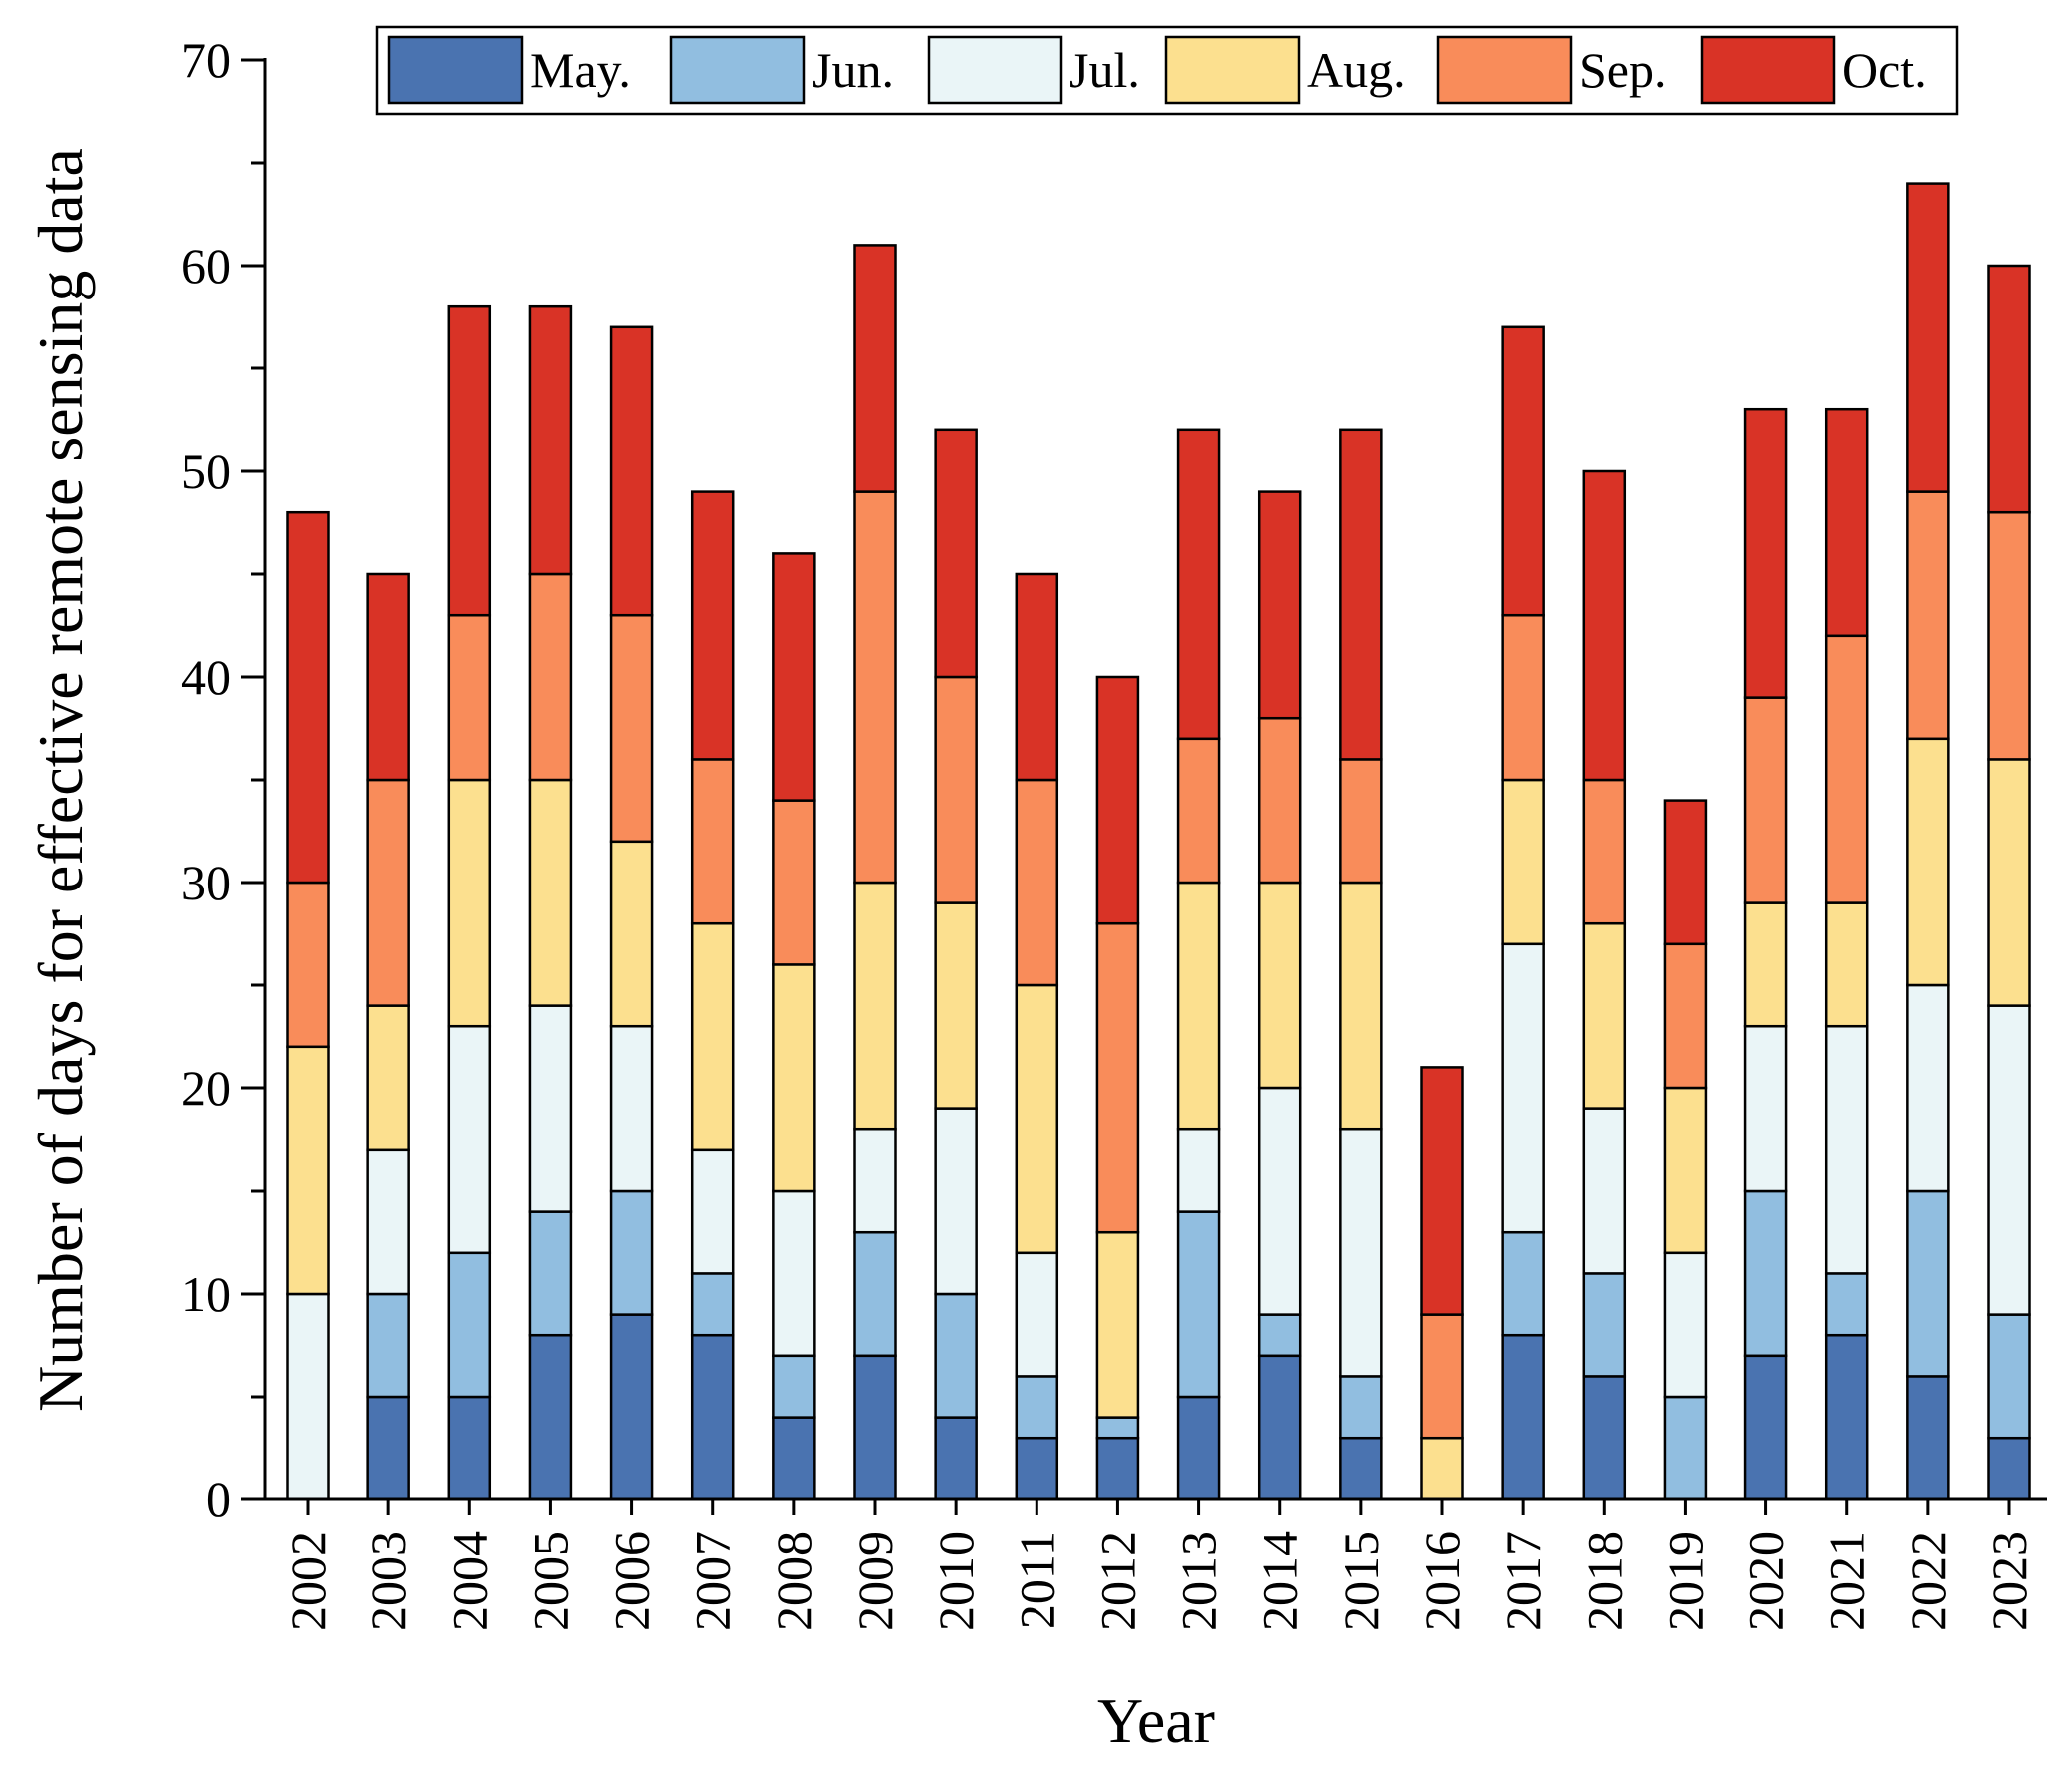 This screenshot has height=1777, width=2072. What do you see at coordinates (1117, 1581) in the screenshot?
I see `x-tick-label: 2012` at bounding box center [1117, 1581].